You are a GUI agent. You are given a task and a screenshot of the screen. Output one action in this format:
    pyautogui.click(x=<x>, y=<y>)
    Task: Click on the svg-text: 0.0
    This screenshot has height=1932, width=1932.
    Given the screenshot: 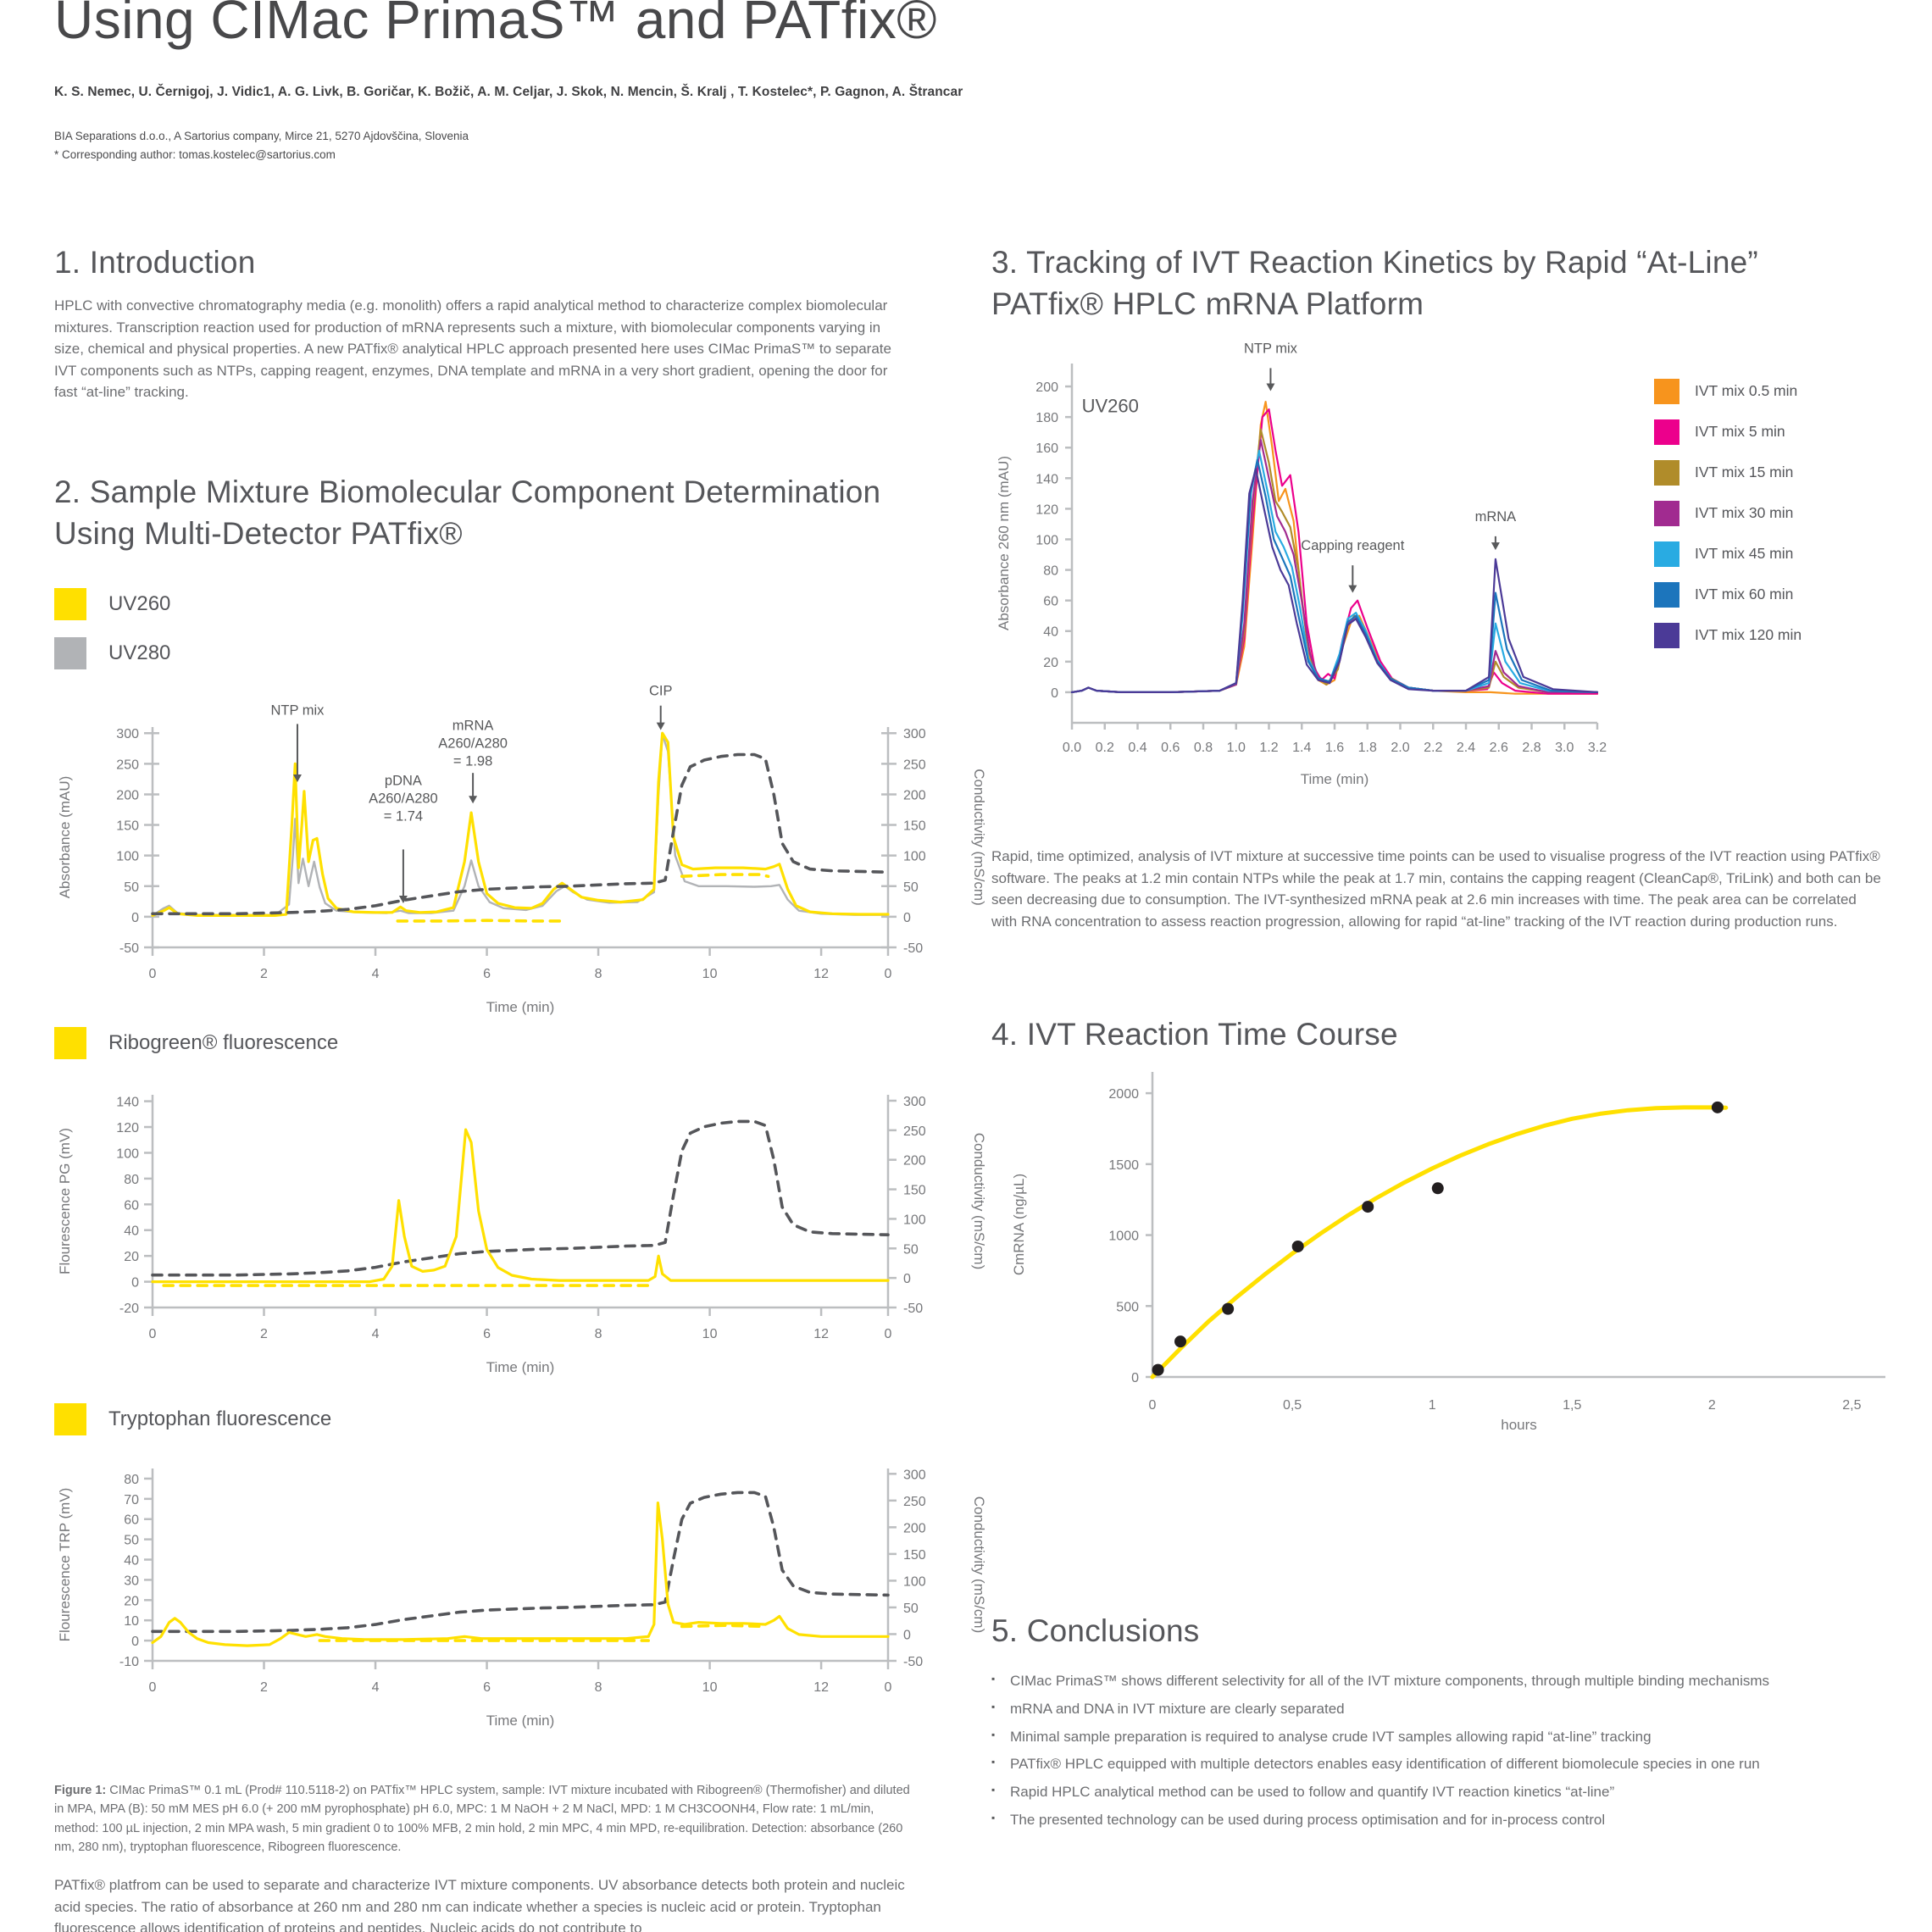 What is the action you would take?
    pyautogui.click(x=1072, y=748)
    